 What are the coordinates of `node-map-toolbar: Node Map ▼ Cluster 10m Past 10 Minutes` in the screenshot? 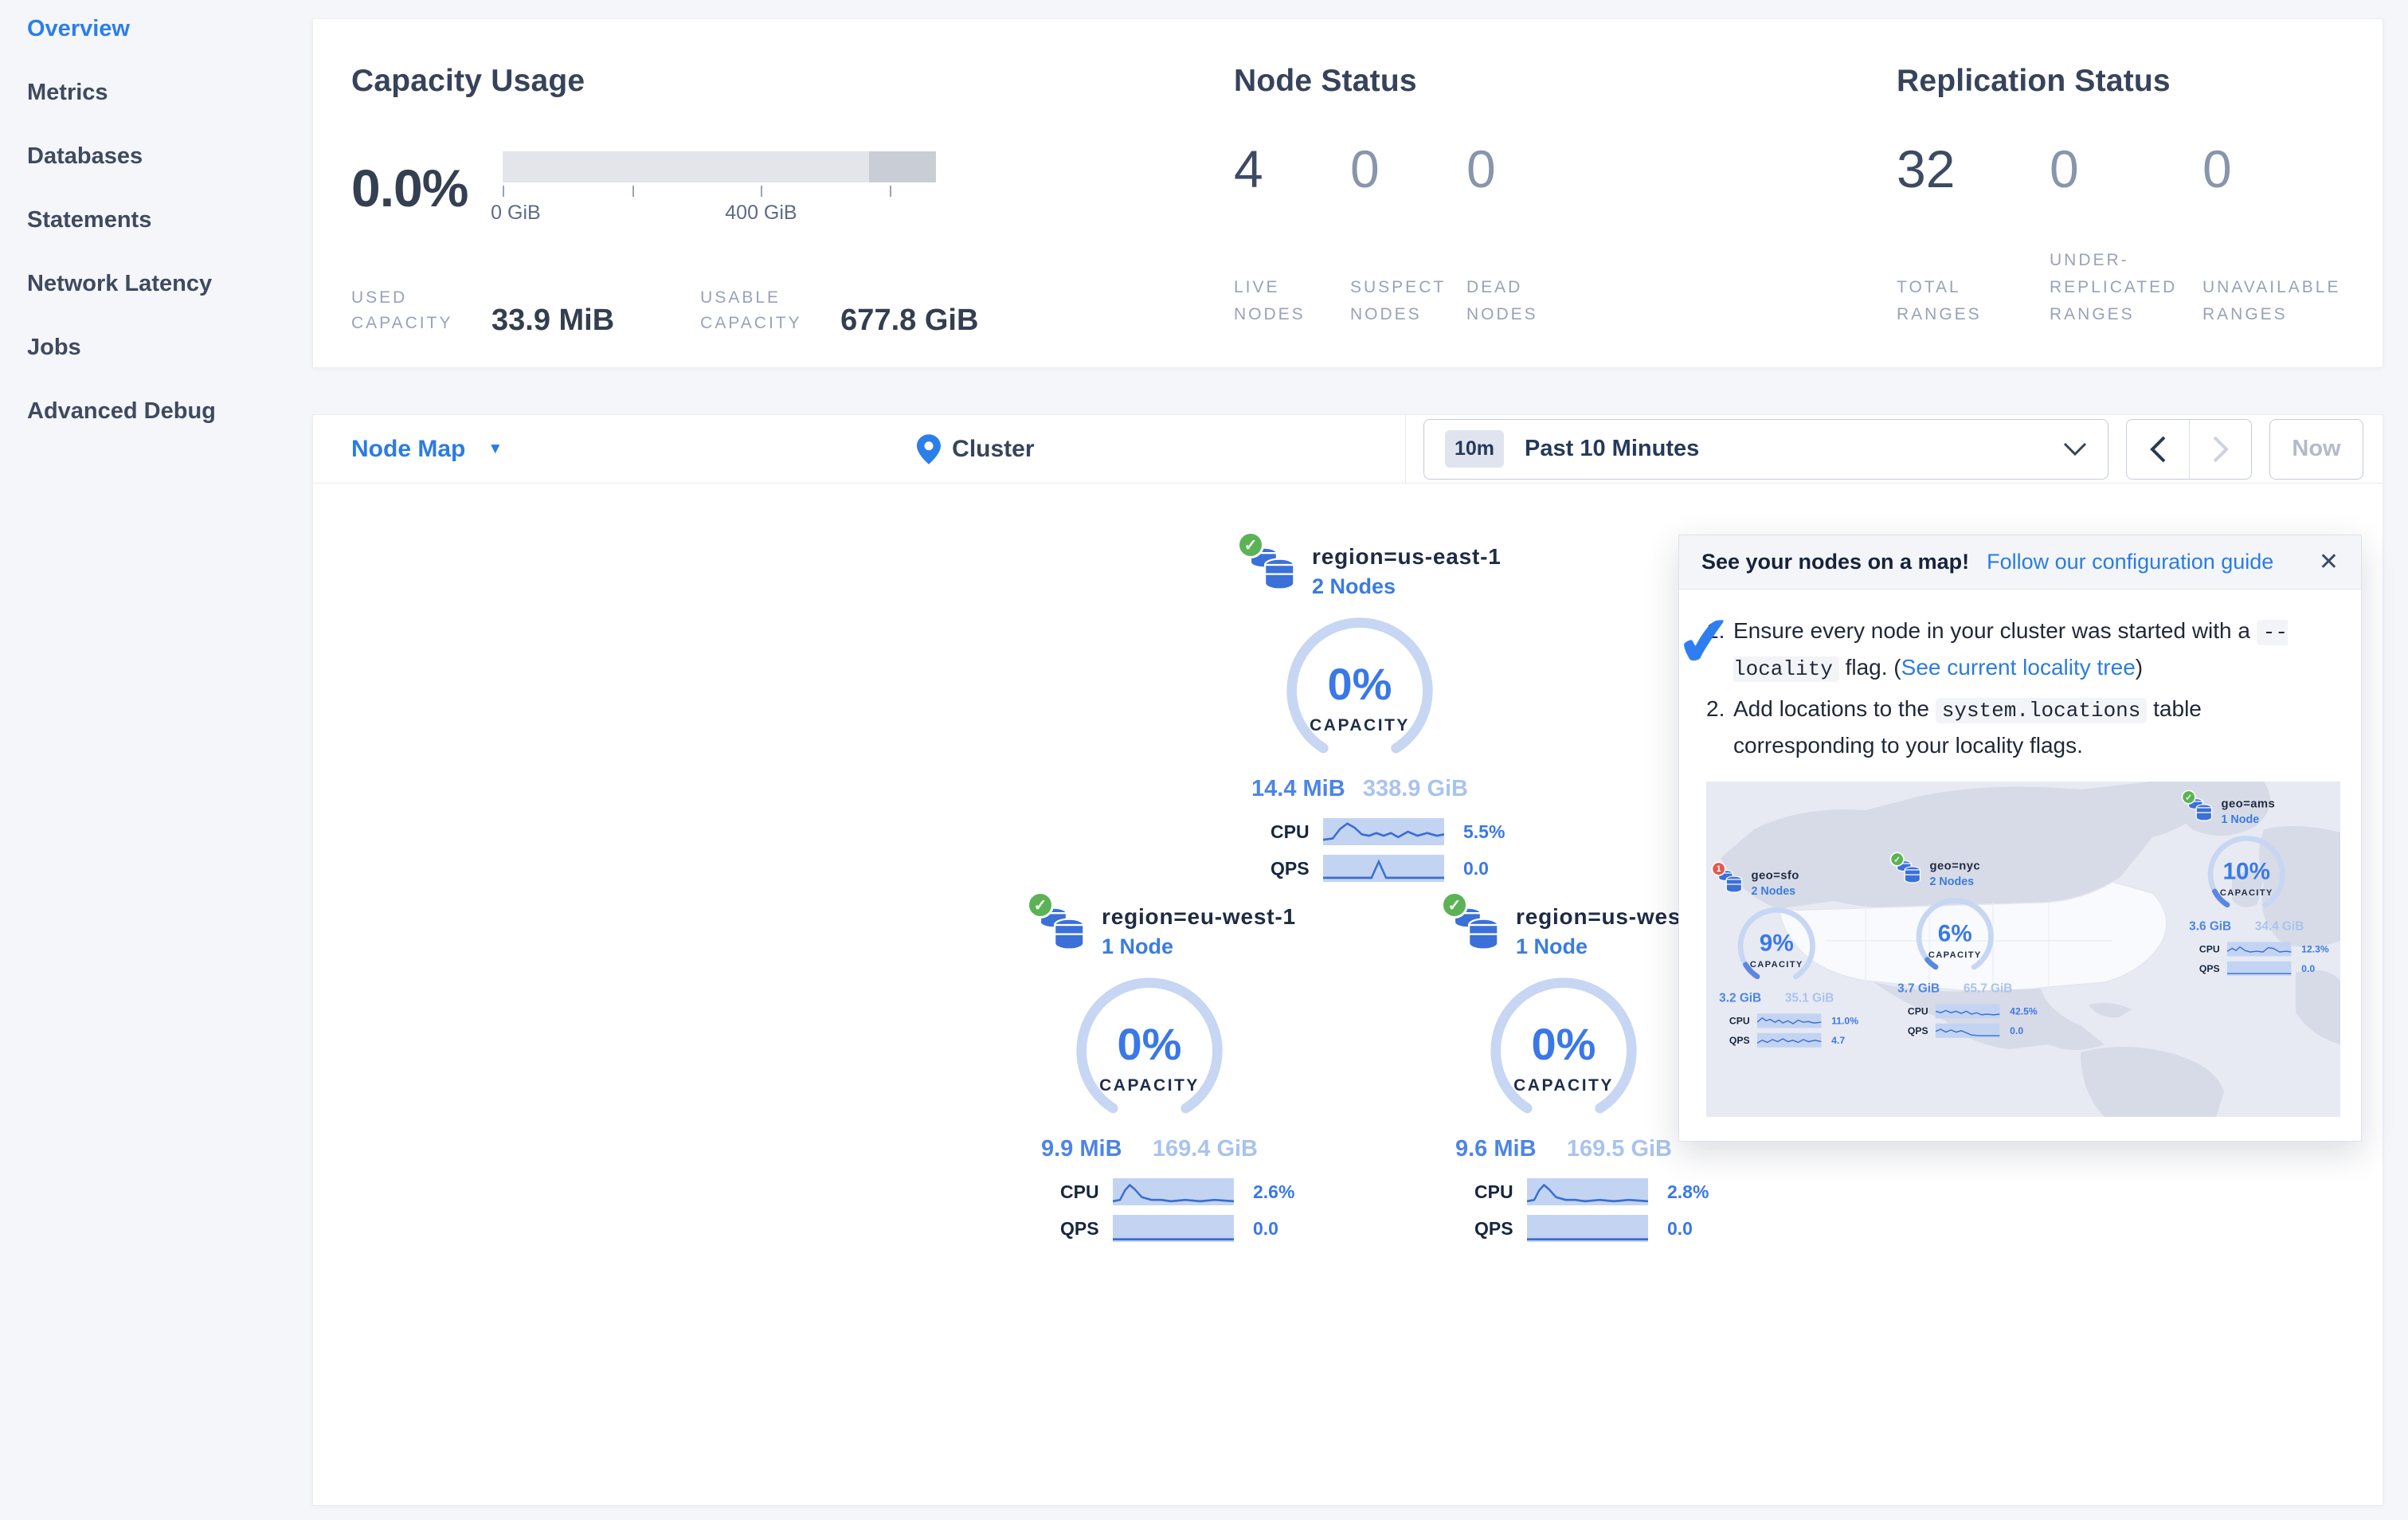 It's located at (1348, 449).